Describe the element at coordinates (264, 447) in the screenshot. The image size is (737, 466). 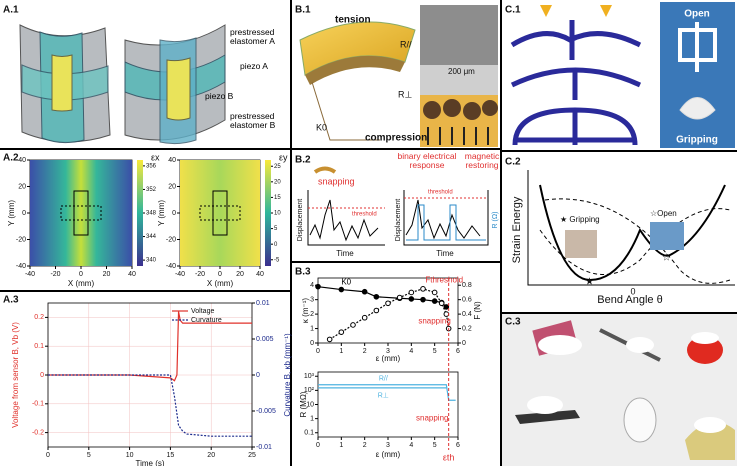
I see `y2-tick-label: -0.01` at that location.